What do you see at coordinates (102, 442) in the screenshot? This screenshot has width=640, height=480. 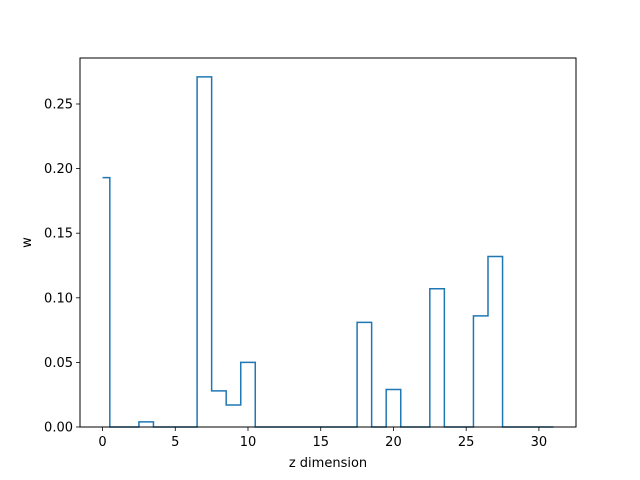 I see `x-tick-label: 0` at bounding box center [102, 442].